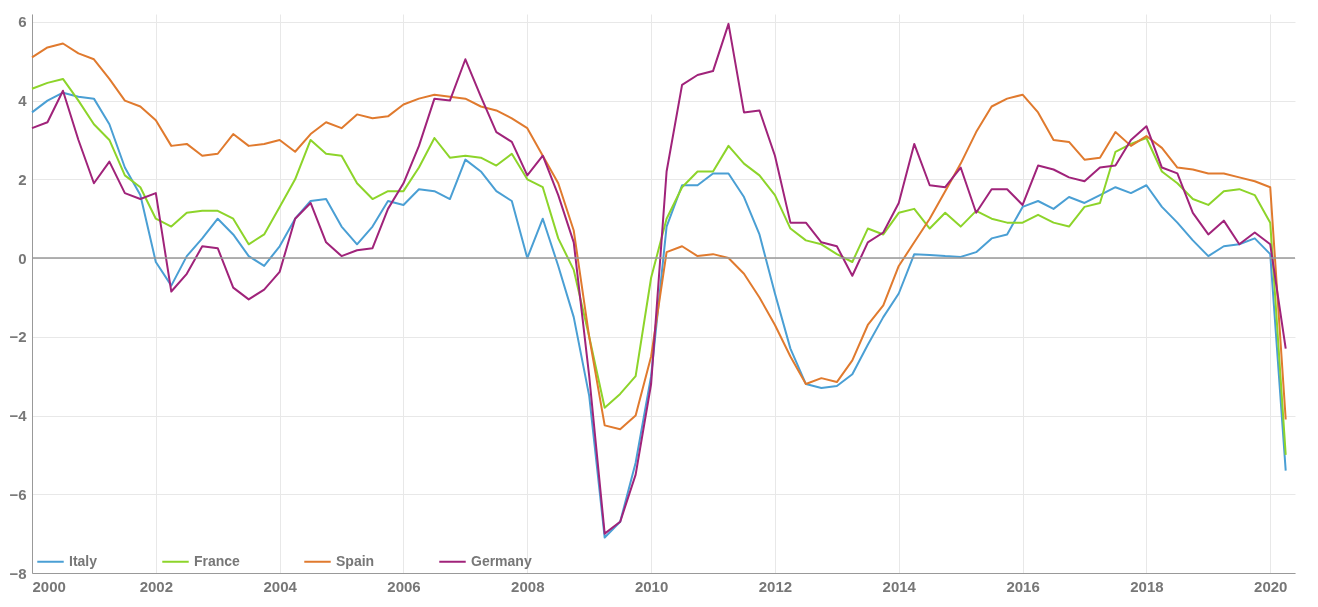  Describe the element at coordinates (899, 586) in the screenshot. I see `x-tick-label: 2014` at that location.